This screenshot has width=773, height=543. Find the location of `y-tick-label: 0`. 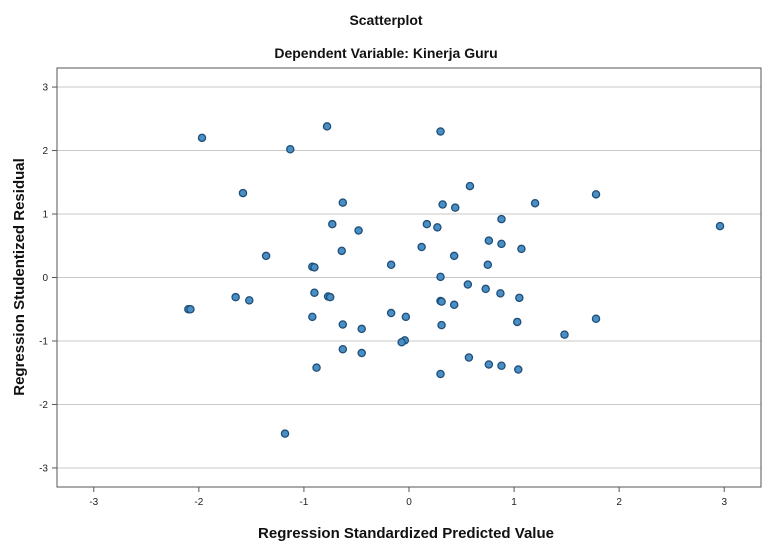

y-tick-label: 0 is located at coordinates (45, 278).